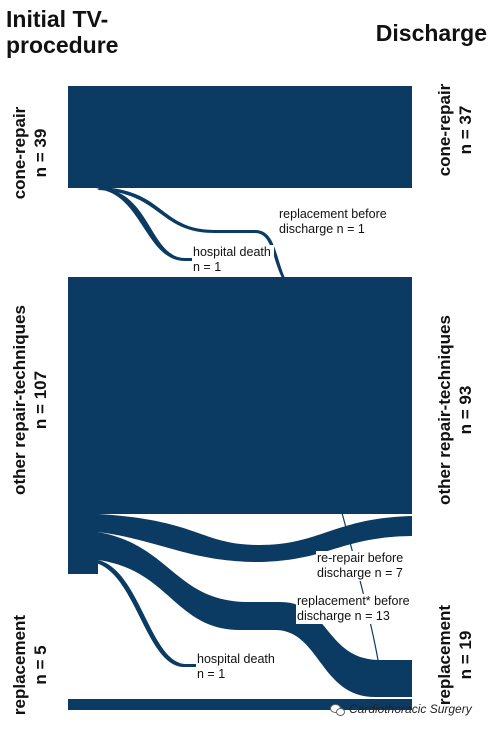 This screenshot has height=731, width=501. Describe the element at coordinates (444, 655) in the screenshot. I see `right-node-name: replacement` at that location.